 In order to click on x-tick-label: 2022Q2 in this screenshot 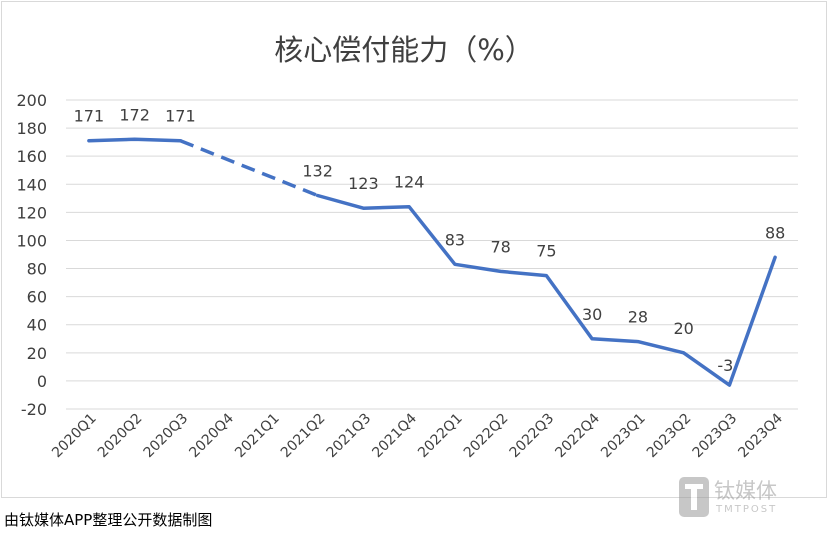, I will do `click(486, 436)`.